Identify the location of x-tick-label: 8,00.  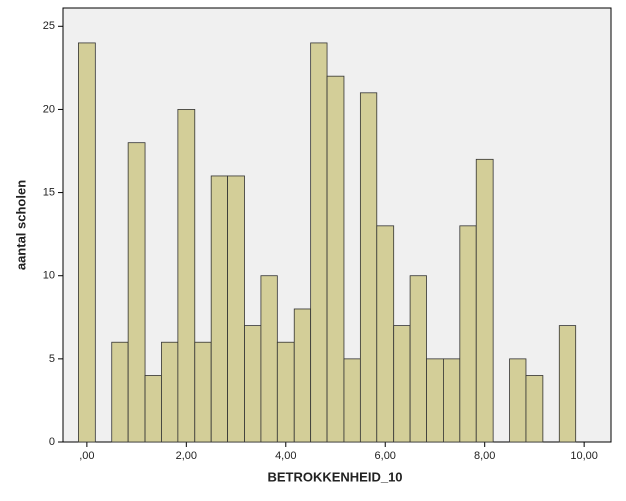
(484, 456).